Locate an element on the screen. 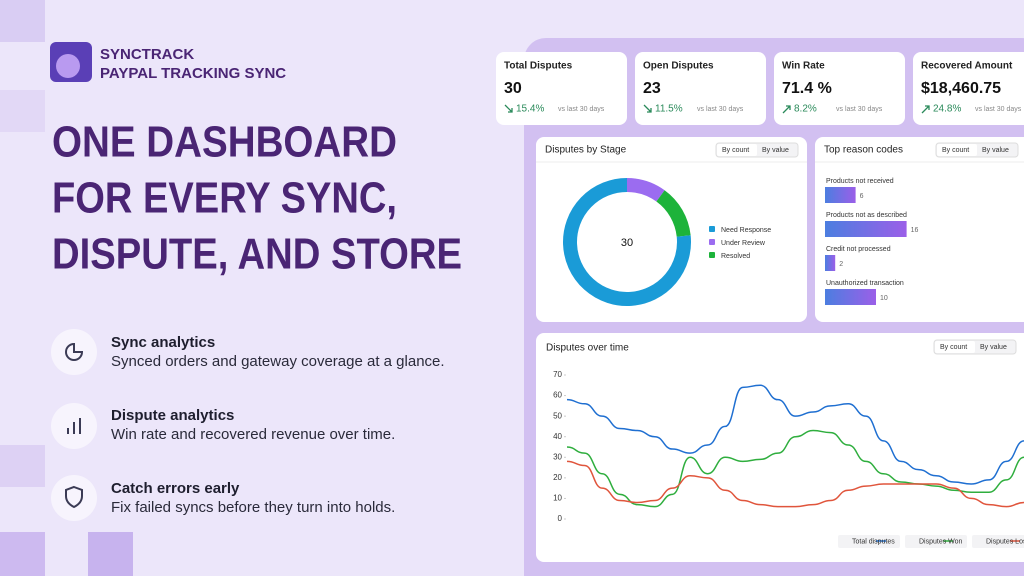 The image size is (1024, 576). kpi-value: 71.4 % is located at coordinates (807, 88).